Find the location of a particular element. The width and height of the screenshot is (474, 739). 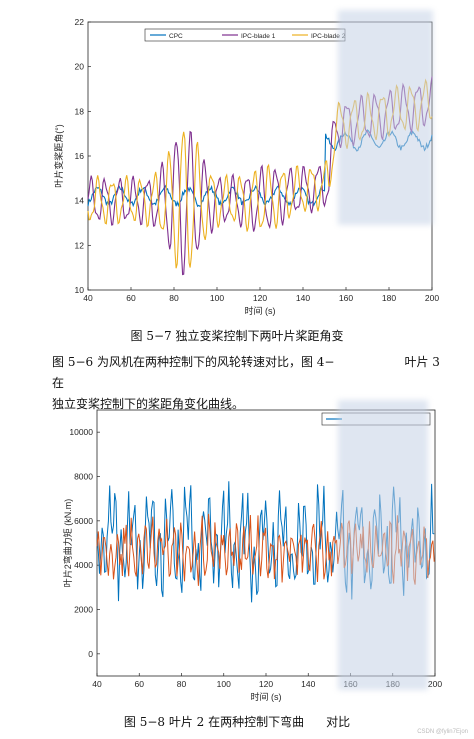

y-tick-label: 14 is located at coordinates (80, 201).